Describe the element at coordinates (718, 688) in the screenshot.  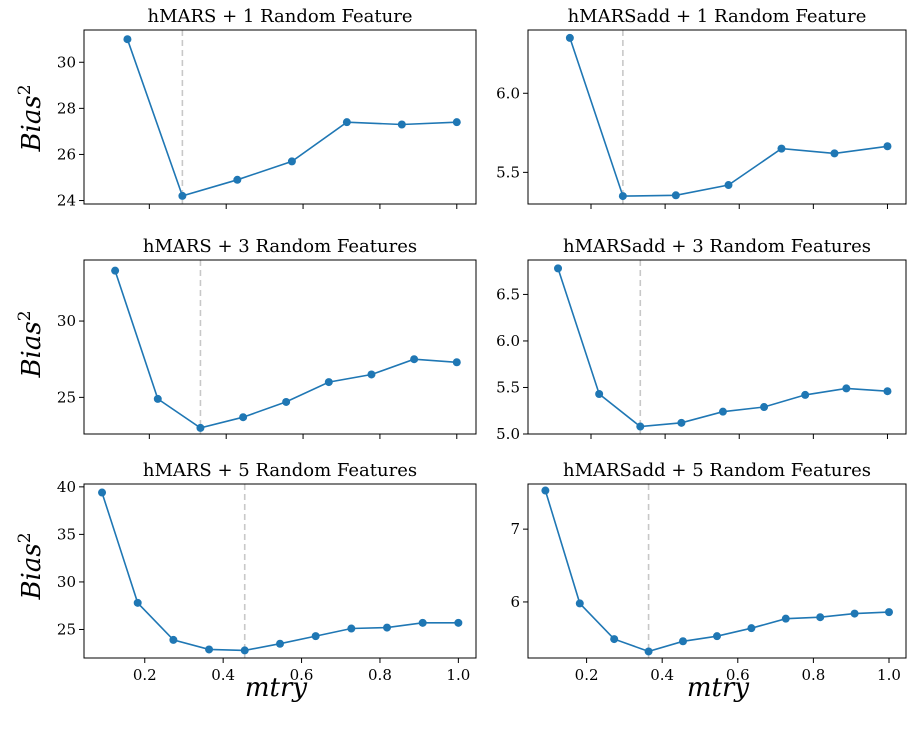
I see `xlabel-right: mtry` at that location.